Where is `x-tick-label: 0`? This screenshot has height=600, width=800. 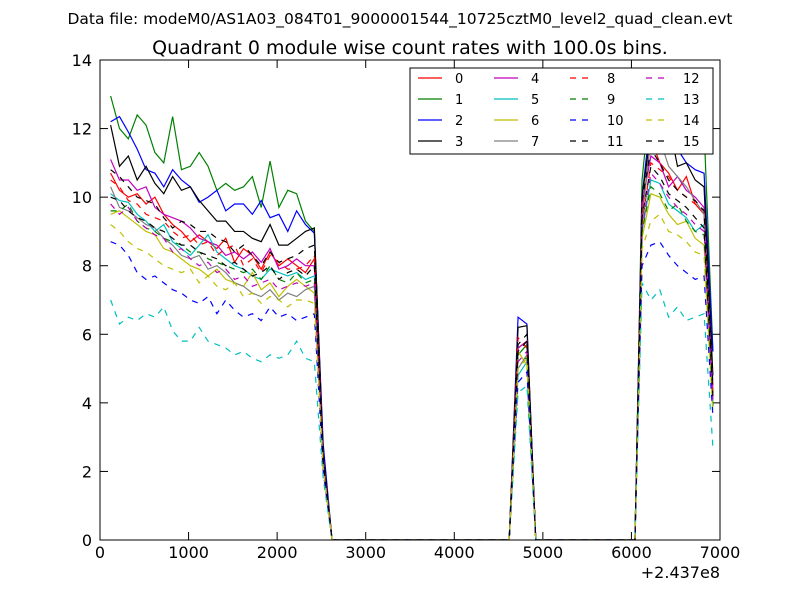 x-tick-label: 0 is located at coordinates (100, 552).